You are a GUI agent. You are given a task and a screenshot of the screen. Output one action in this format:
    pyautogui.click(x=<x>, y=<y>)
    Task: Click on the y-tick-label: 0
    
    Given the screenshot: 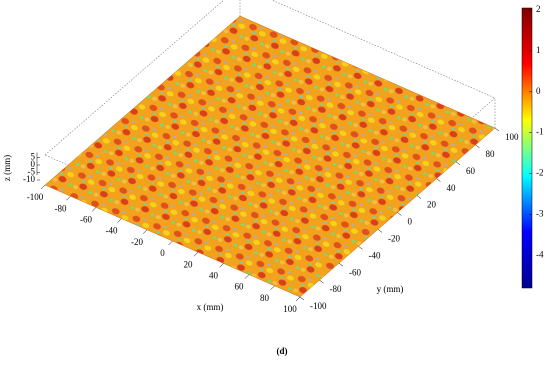 What is the action you would take?
    pyautogui.click(x=410, y=222)
    